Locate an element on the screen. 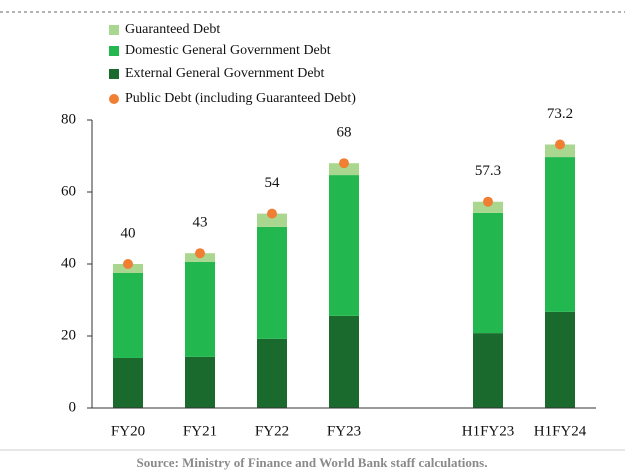 This screenshot has height=473, width=625. data-label: 68 is located at coordinates (344, 133).